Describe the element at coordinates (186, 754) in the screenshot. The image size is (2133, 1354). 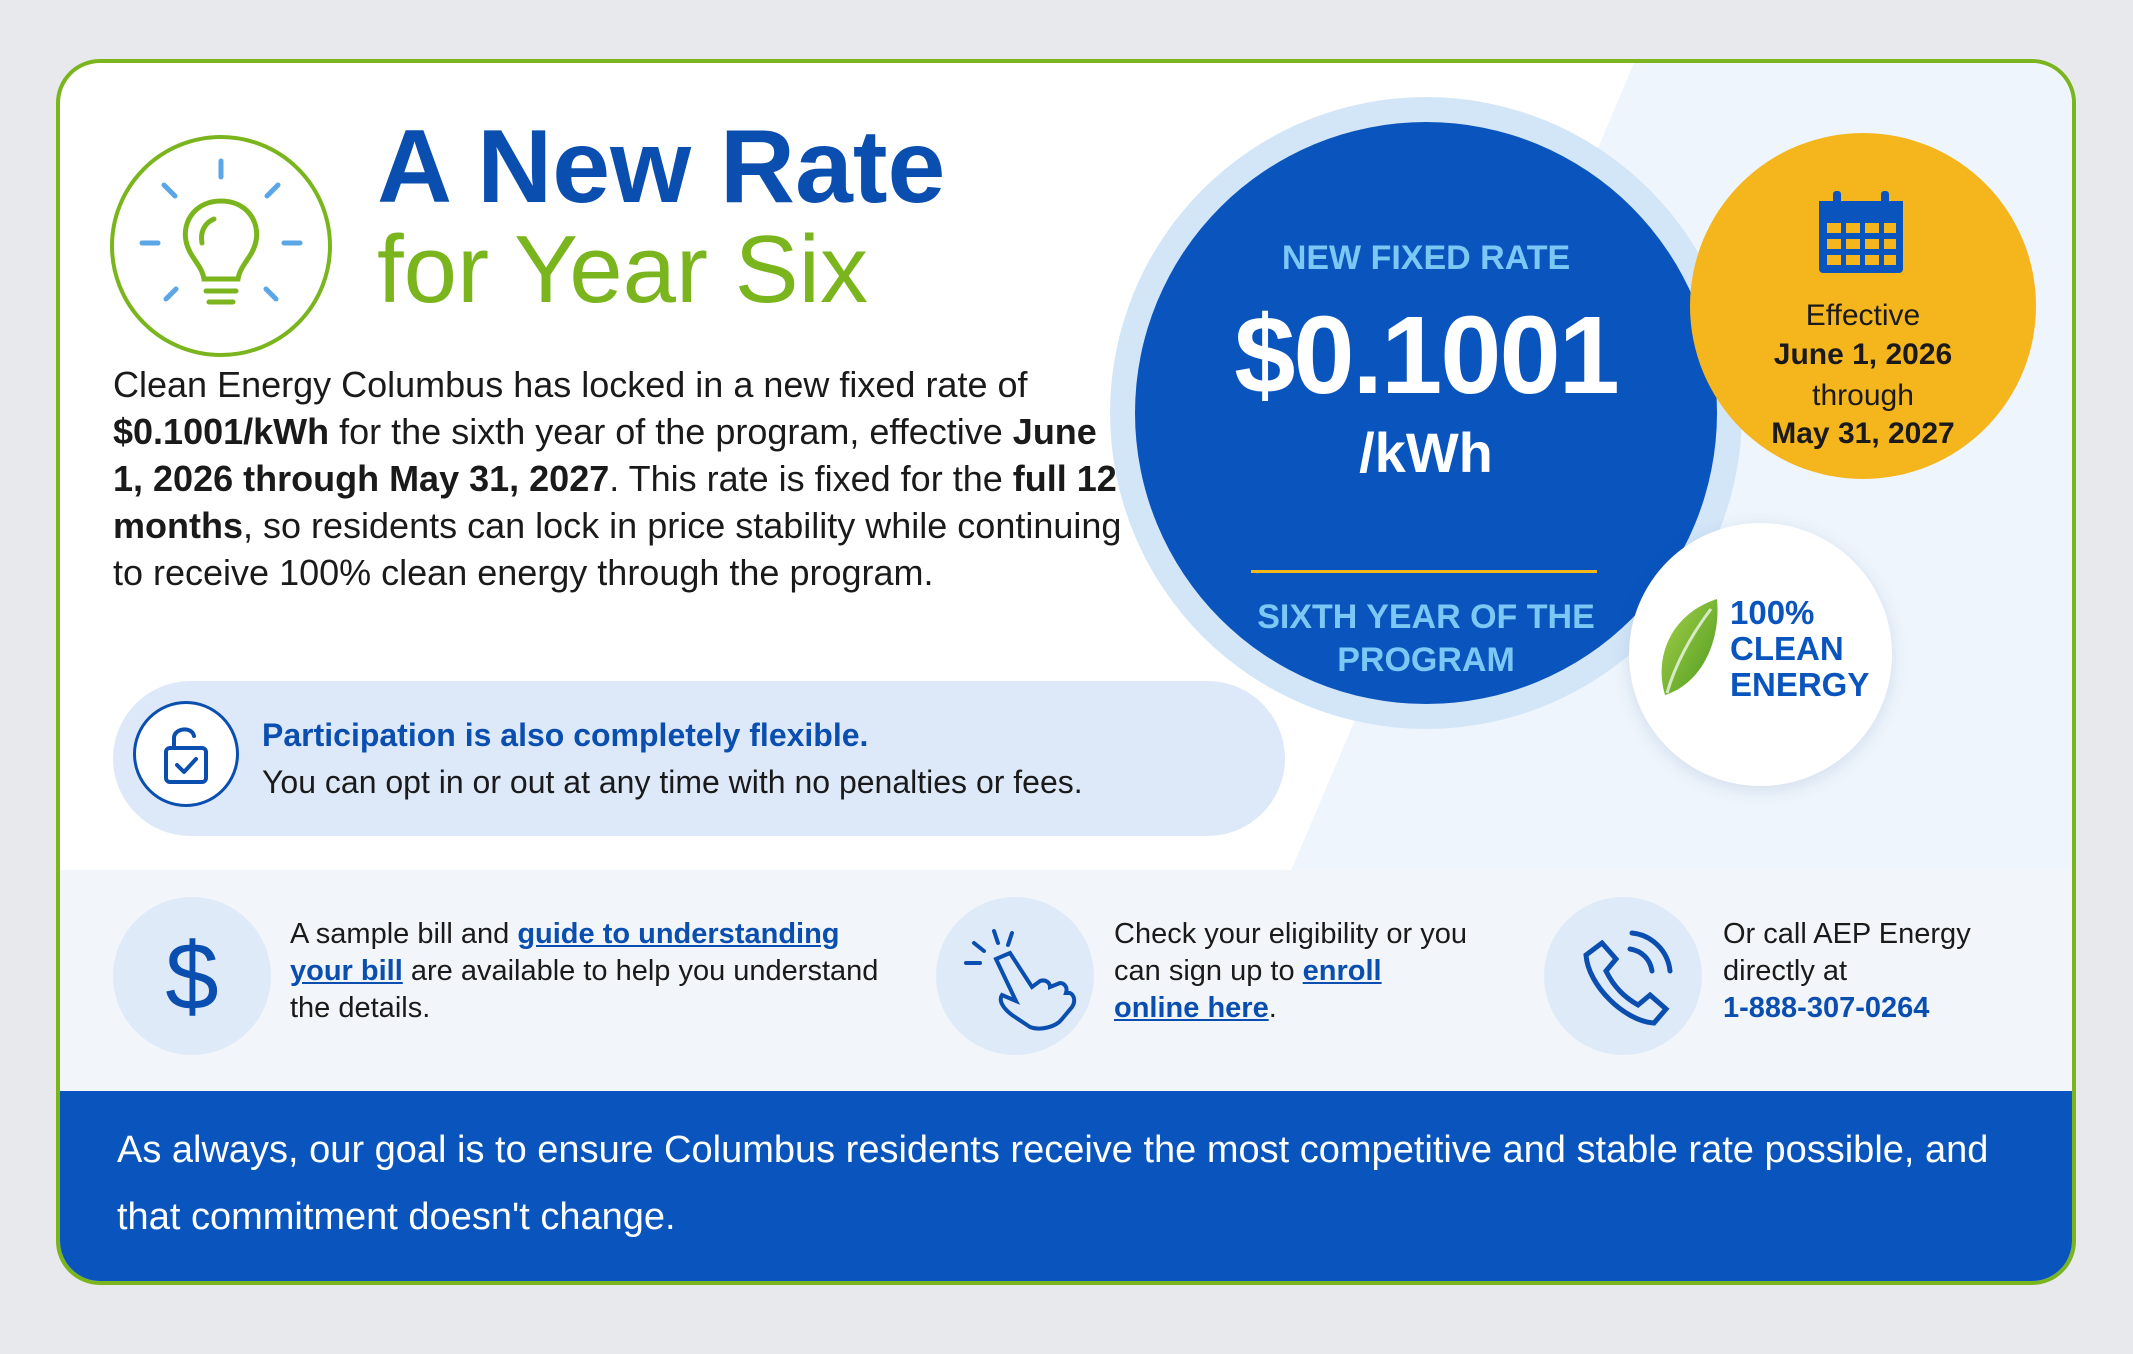
I see `lock-icon` at that location.